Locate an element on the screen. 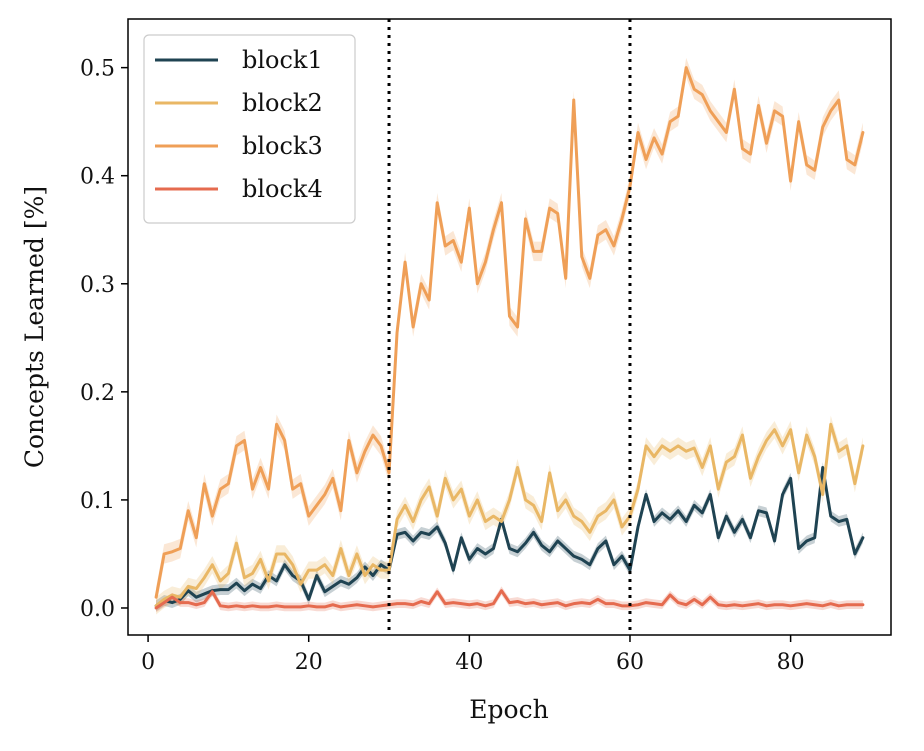 This screenshot has width=924, height=751. y-tick-label: 0.0 is located at coordinates (97, 609).